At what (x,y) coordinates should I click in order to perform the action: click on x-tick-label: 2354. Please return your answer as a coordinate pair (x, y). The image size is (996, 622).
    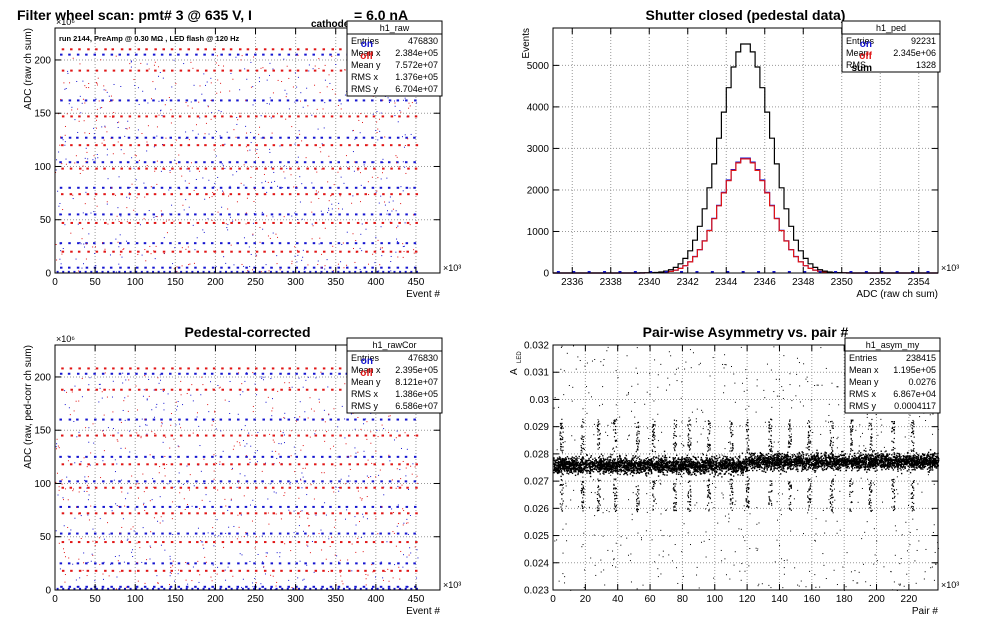
    Looking at the image, I should click on (919, 282).